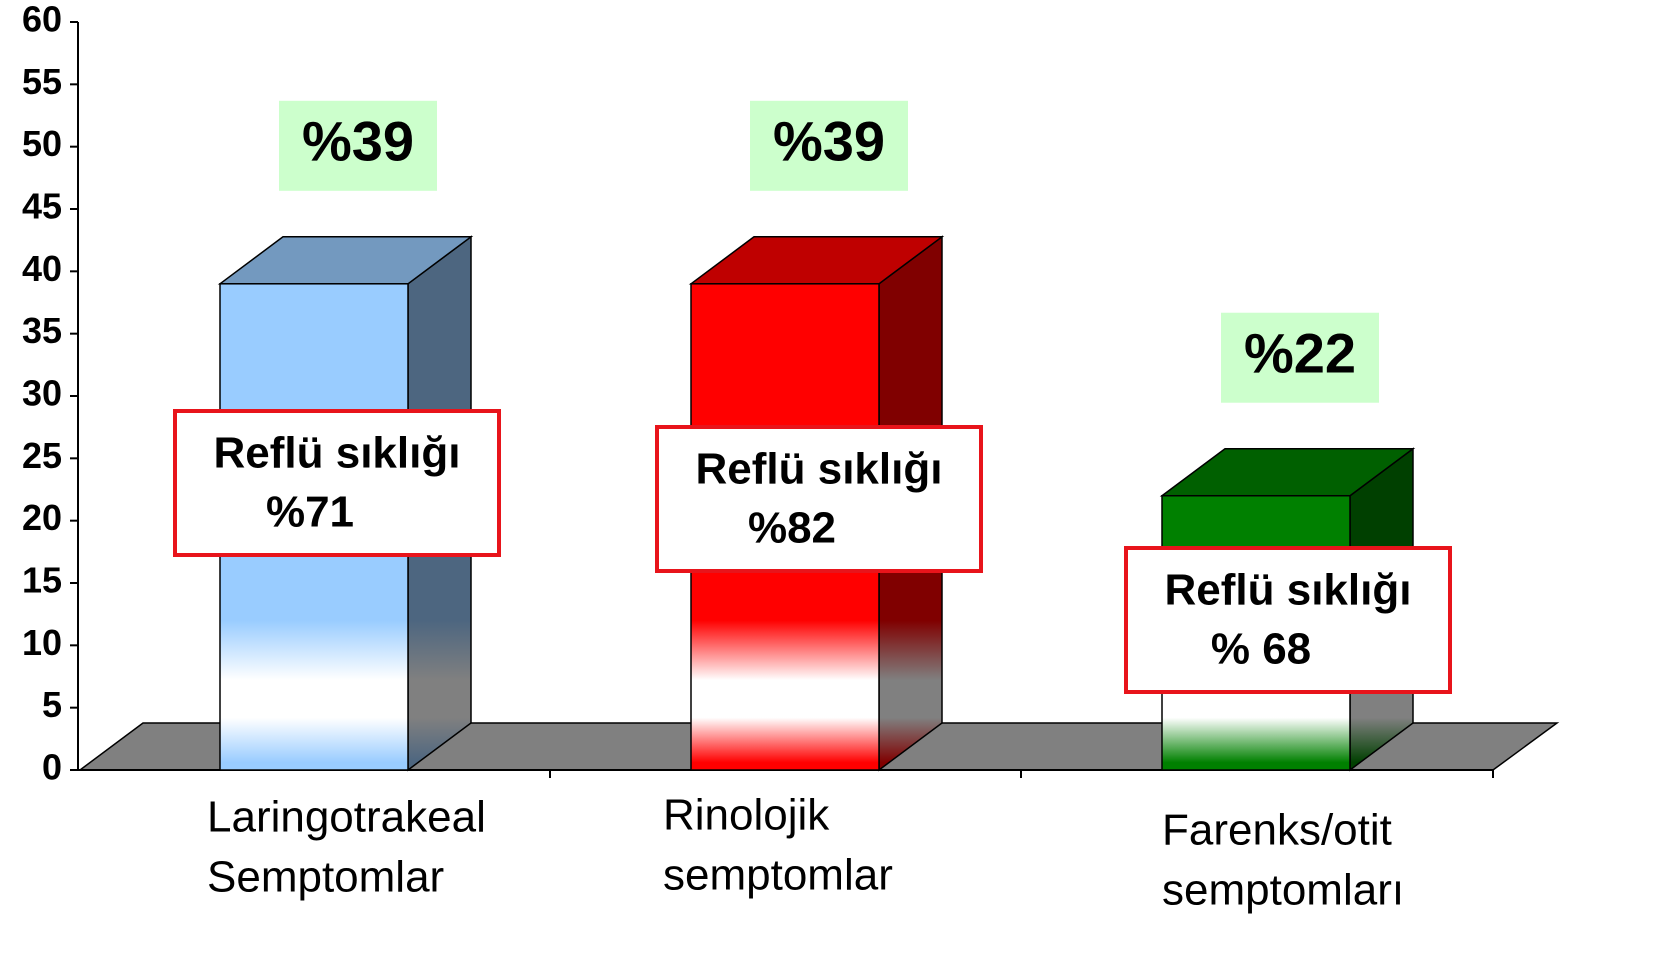  What do you see at coordinates (42, 268) in the screenshot?
I see `y-tick-label: 40` at bounding box center [42, 268].